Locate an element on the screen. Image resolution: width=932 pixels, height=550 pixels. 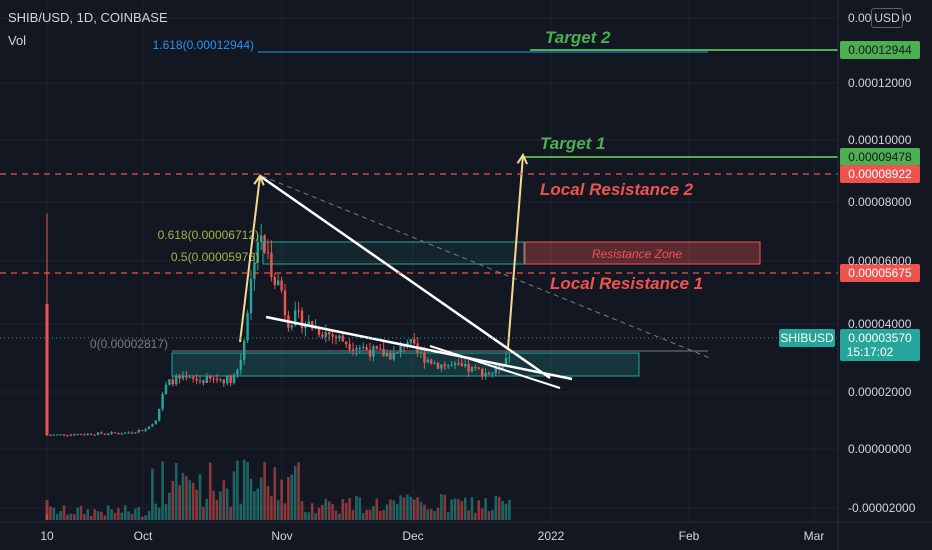
fib-level-label: 1.618(0.00012944) is located at coordinates (203, 45).